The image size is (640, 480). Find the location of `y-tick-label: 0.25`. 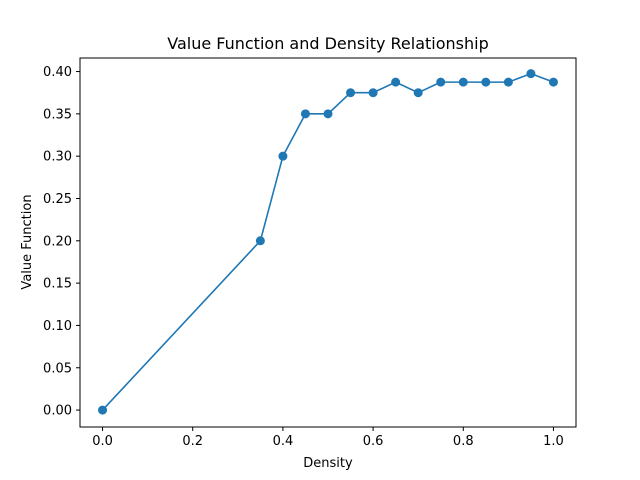

y-tick-label: 0.25 is located at coordinates (57, 199).